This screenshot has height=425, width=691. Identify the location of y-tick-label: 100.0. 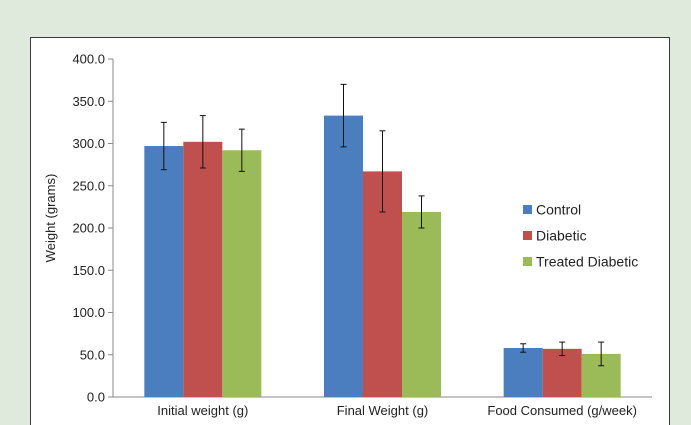
(88, 312).